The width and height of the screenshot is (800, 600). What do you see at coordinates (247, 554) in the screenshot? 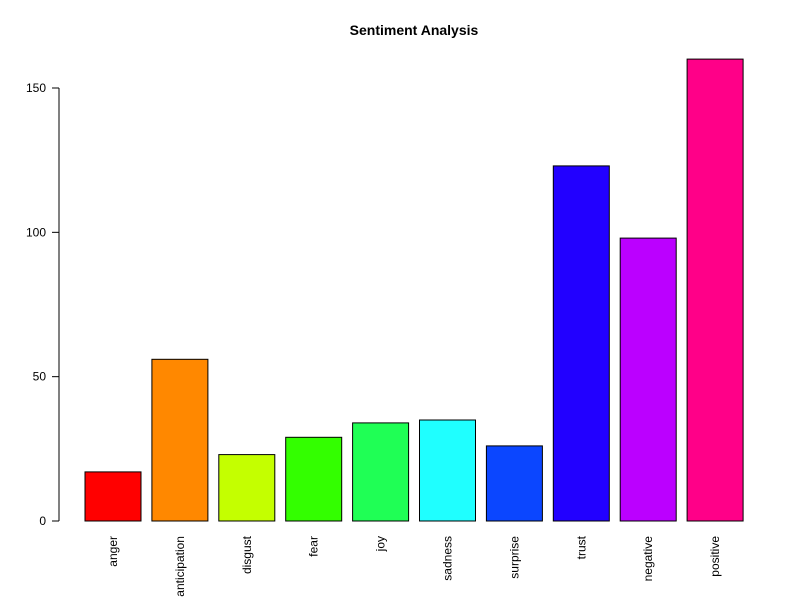
I see `x-tick-label: disgust` at bounding box center [247, 554].